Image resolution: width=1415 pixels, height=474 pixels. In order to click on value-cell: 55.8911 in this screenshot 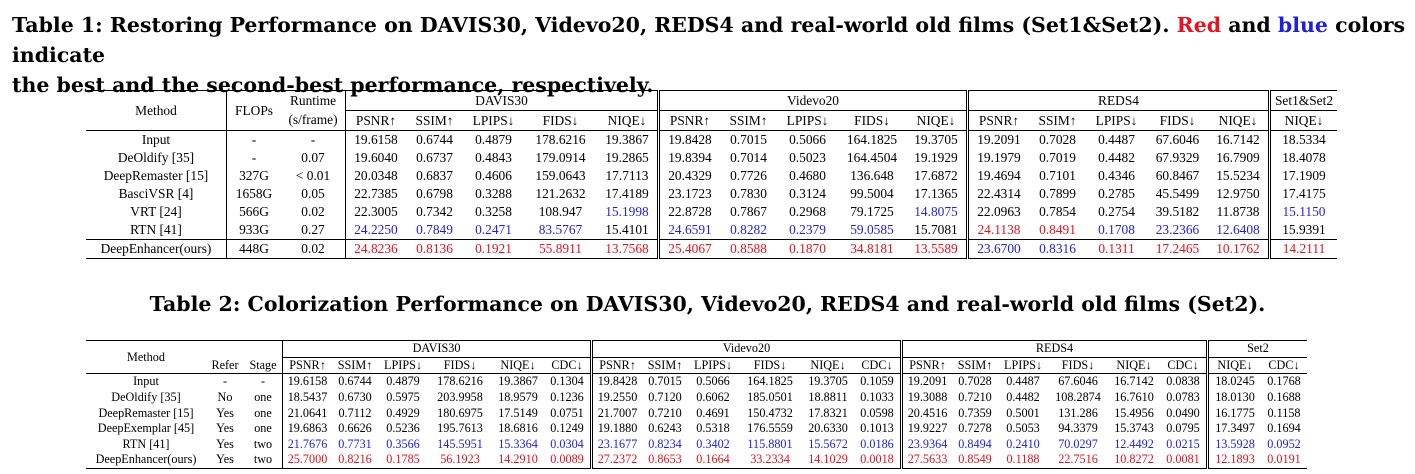, I will do `click(560, 249)`.